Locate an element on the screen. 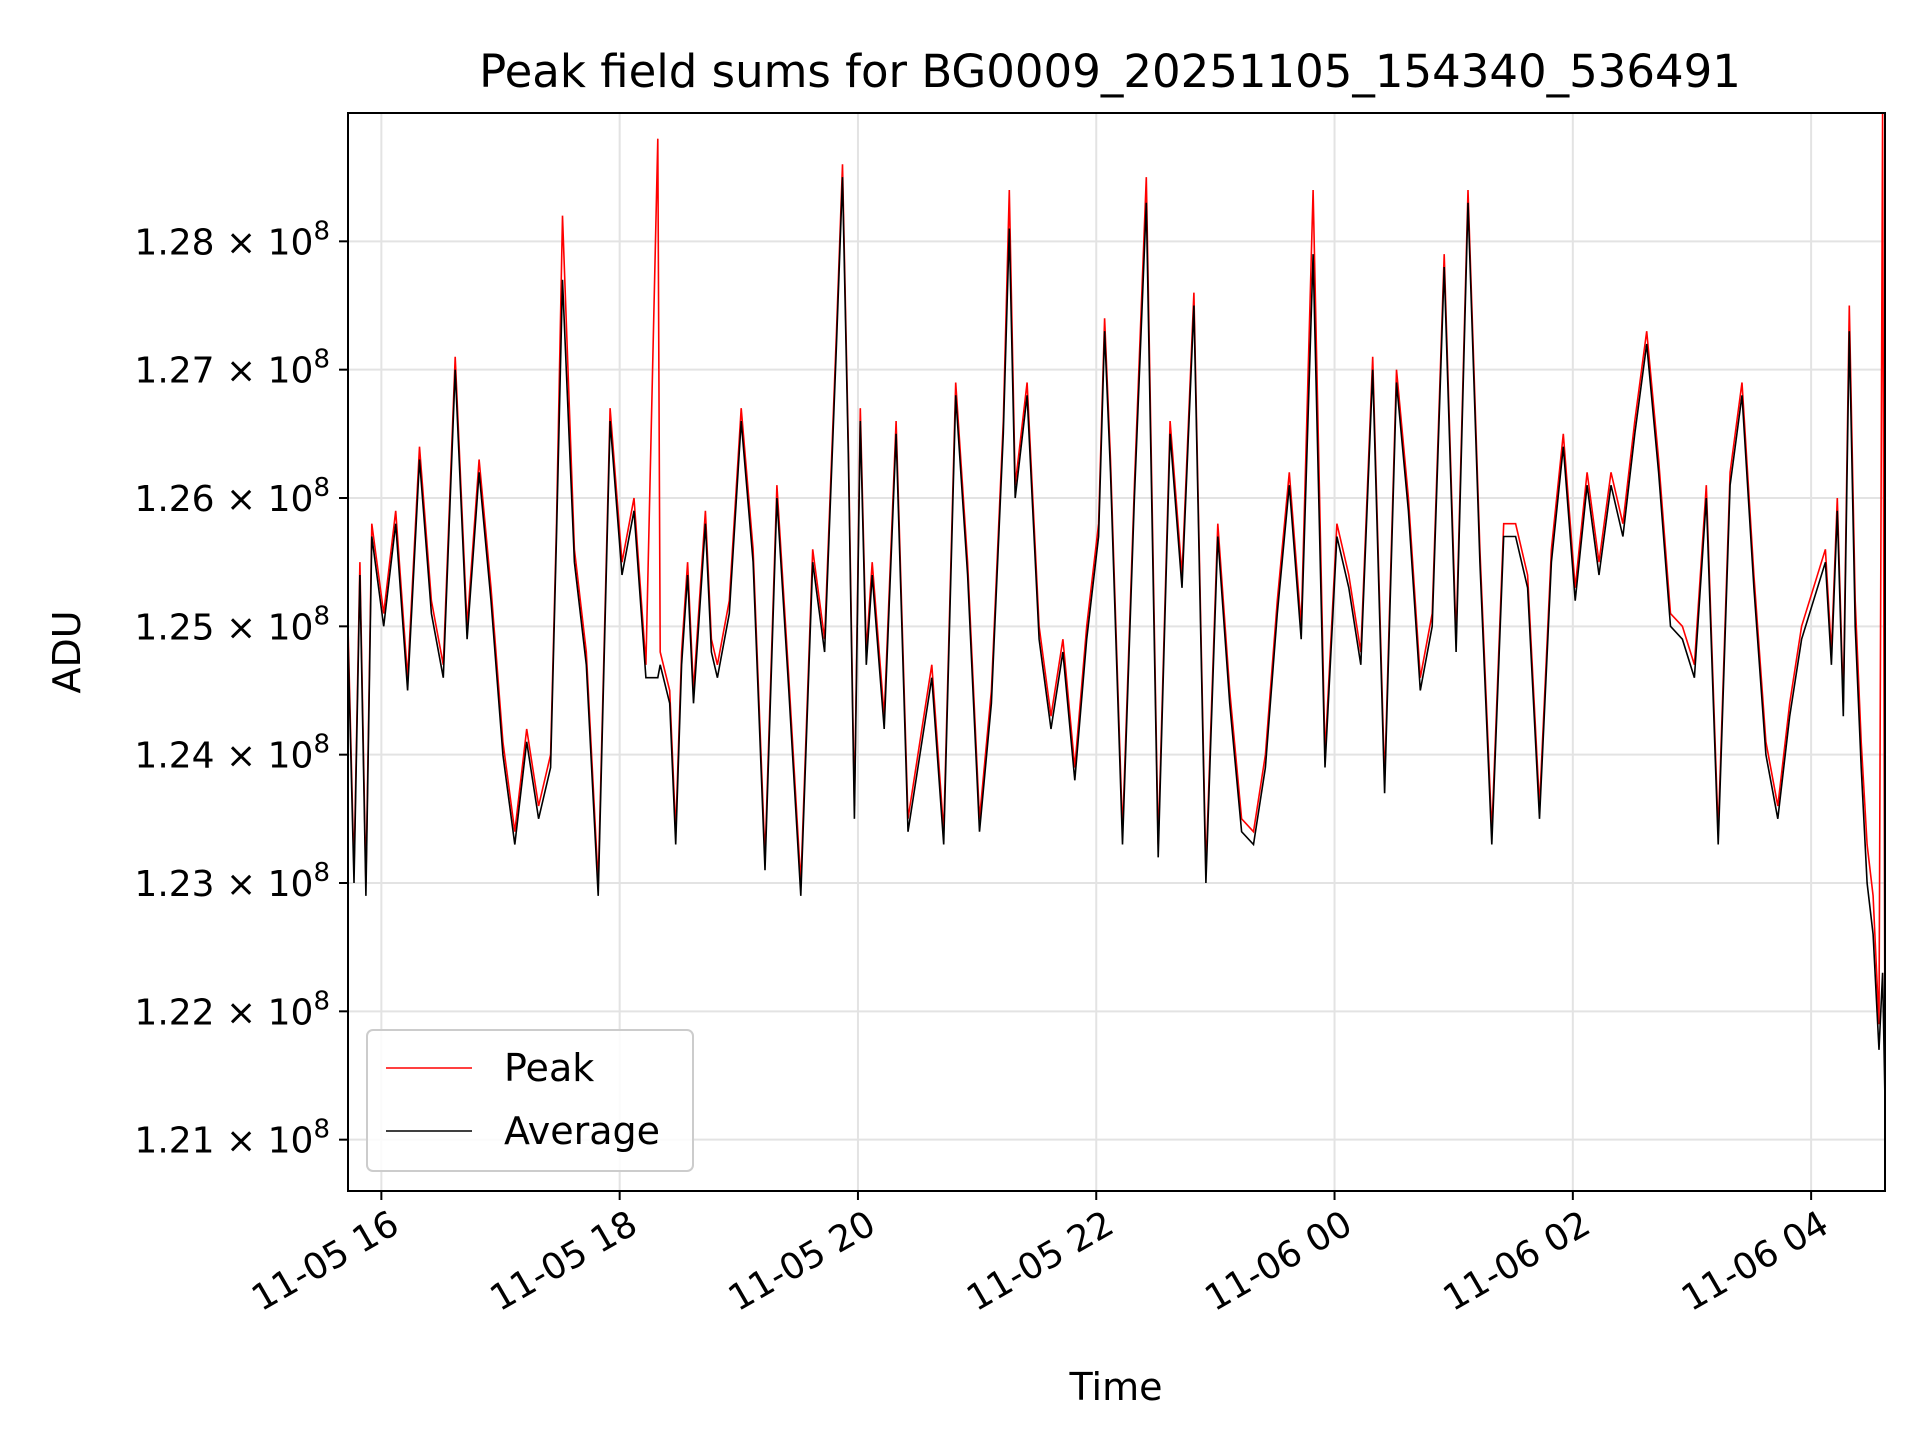  legend-peak-label: Peak is located at coordinates (549, 1068).